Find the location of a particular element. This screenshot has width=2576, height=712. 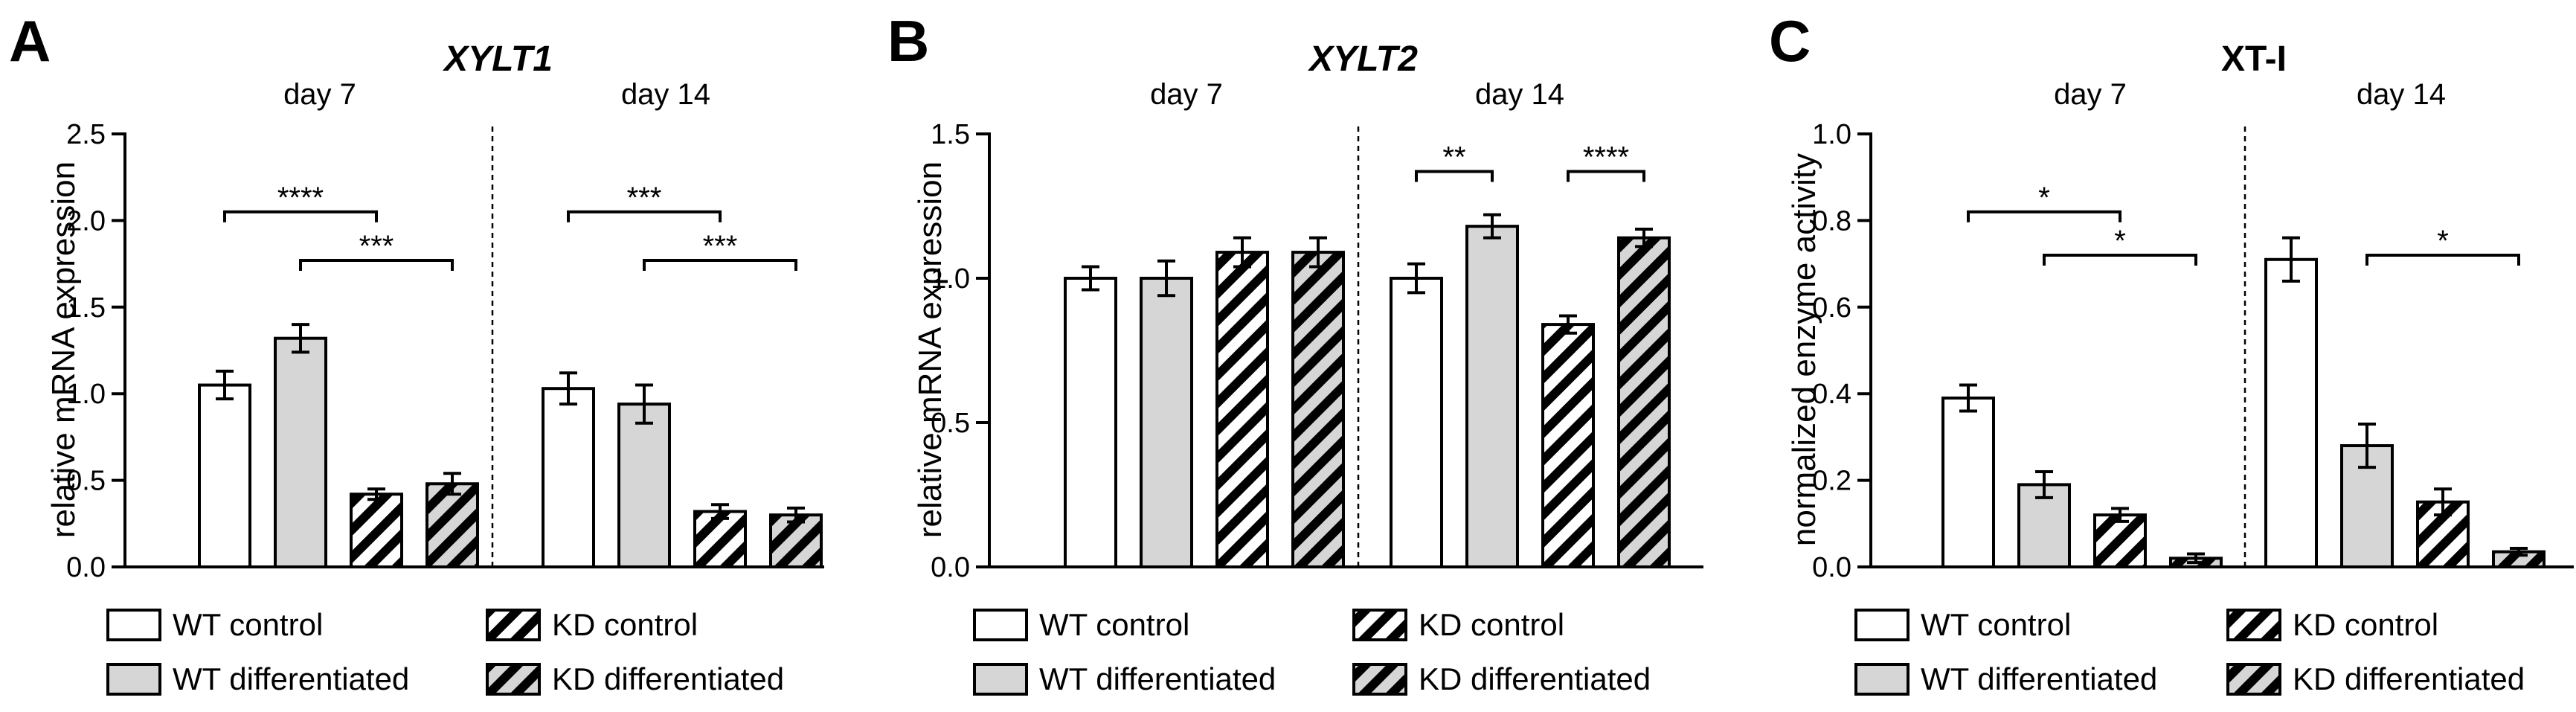

chart-title: XYLT1 is located at coordinates (497, 59).